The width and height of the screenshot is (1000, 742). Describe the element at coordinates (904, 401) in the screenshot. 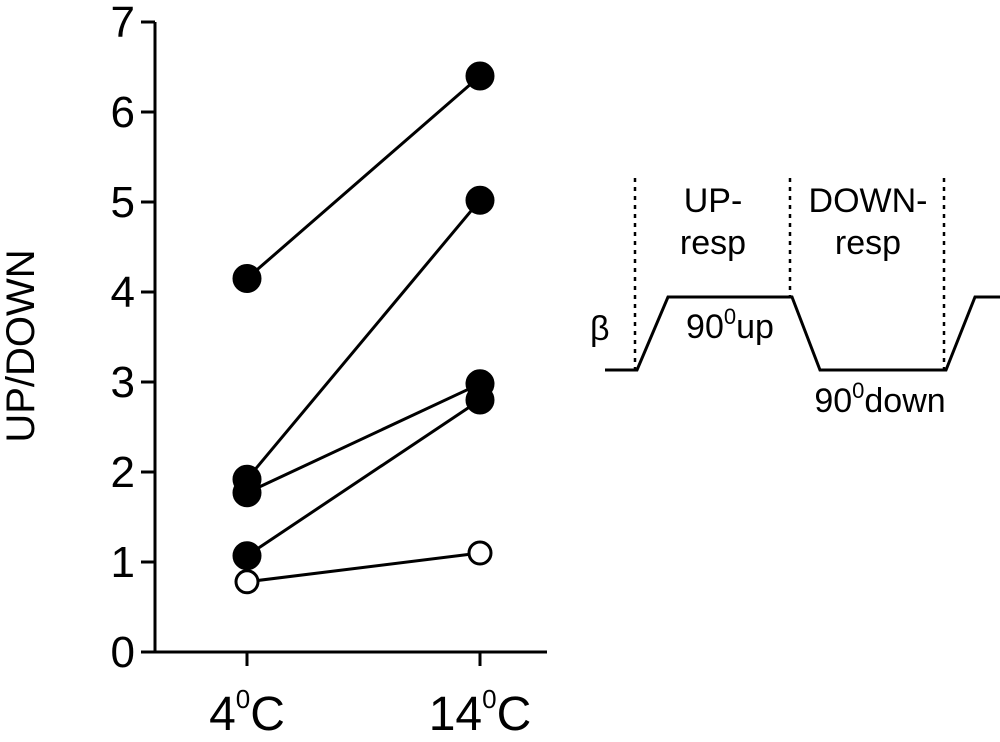

I see `down-position-word: down` at that location.